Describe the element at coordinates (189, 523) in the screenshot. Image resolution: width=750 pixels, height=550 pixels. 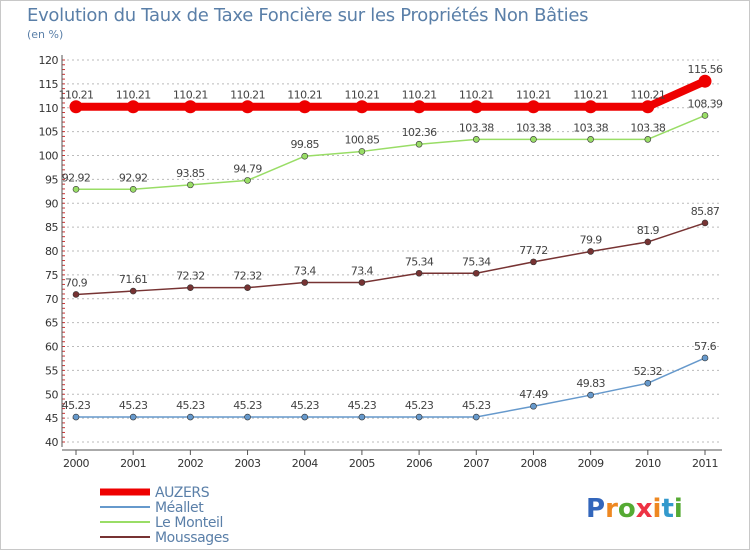
I see `legend-label: Le Monteil` at that location.